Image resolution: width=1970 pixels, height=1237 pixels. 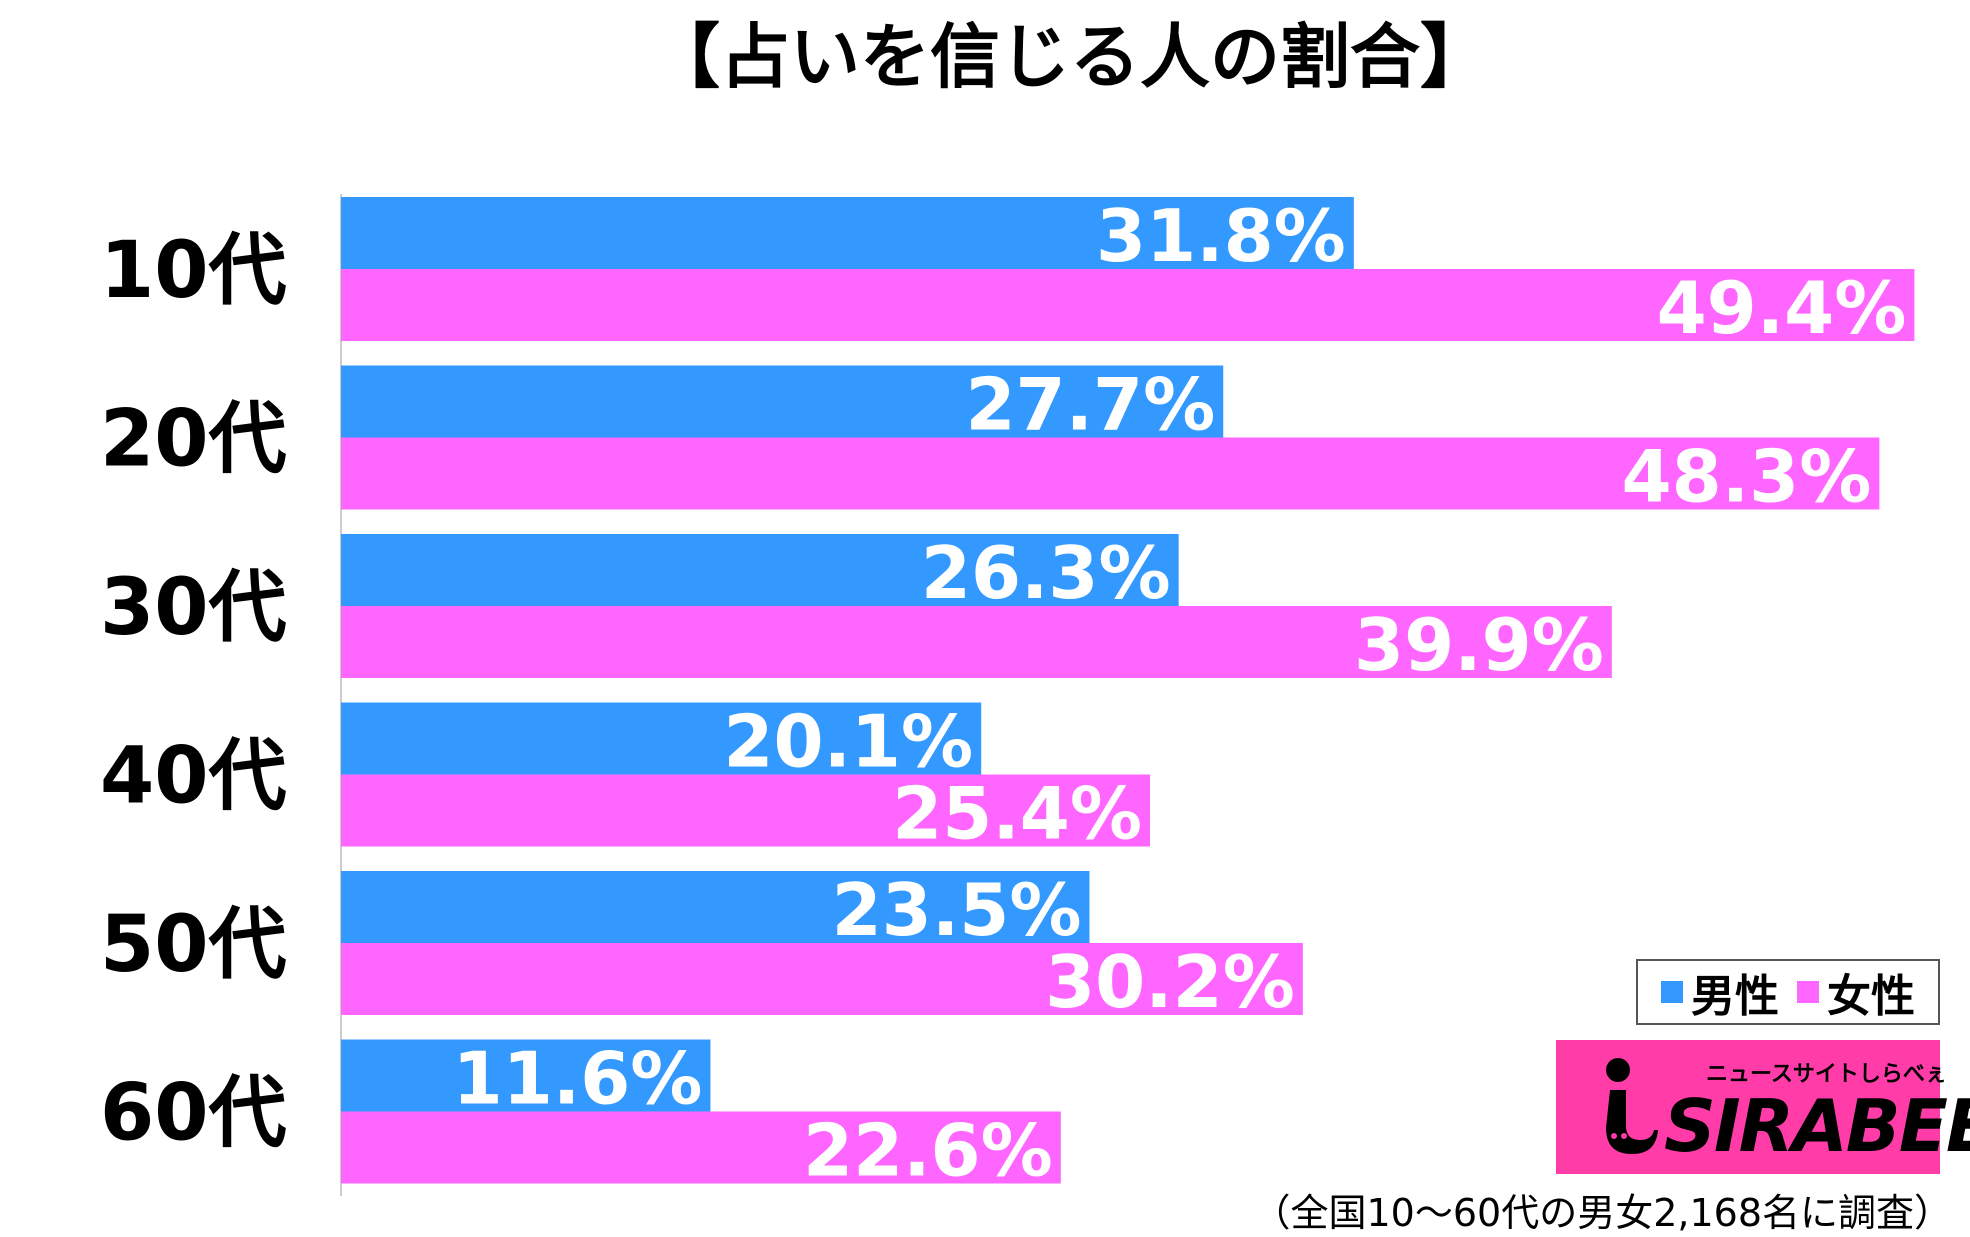 What do you see at coordinates (193, 271) in the screenshot?
I see `category-label: 10代` at bounding box center [193, 271].